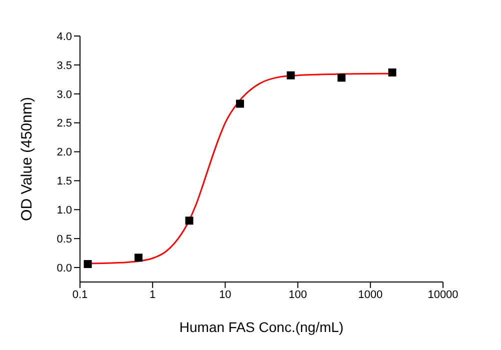  What do you see at coordinates (64, 210) in the screenshot?
I see `y-tick-label: 1.0` at bounding box center [64, 210].